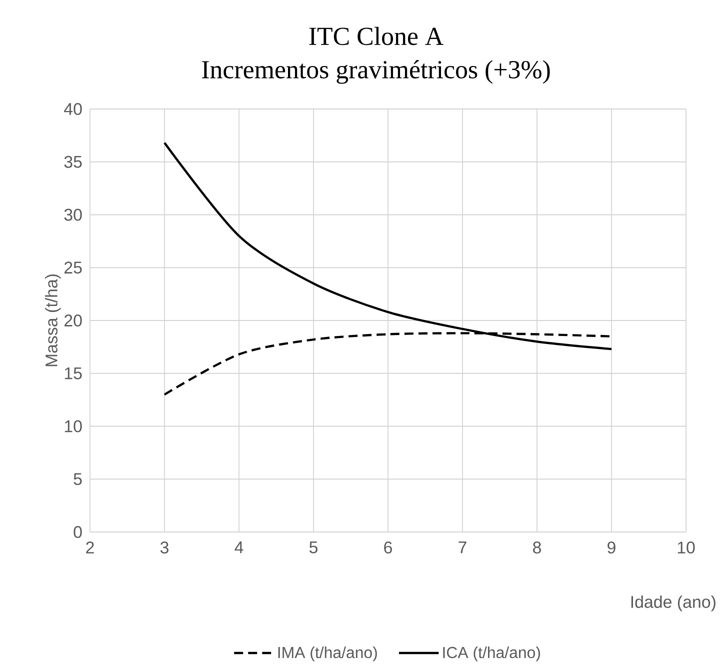 The width and height of the screenshot is (726, 670). Describe the element at coordinates (376, 72) in the screenshot. I see `chart-subtitle: Incrementos gravimétricos (+3%)` at that location.